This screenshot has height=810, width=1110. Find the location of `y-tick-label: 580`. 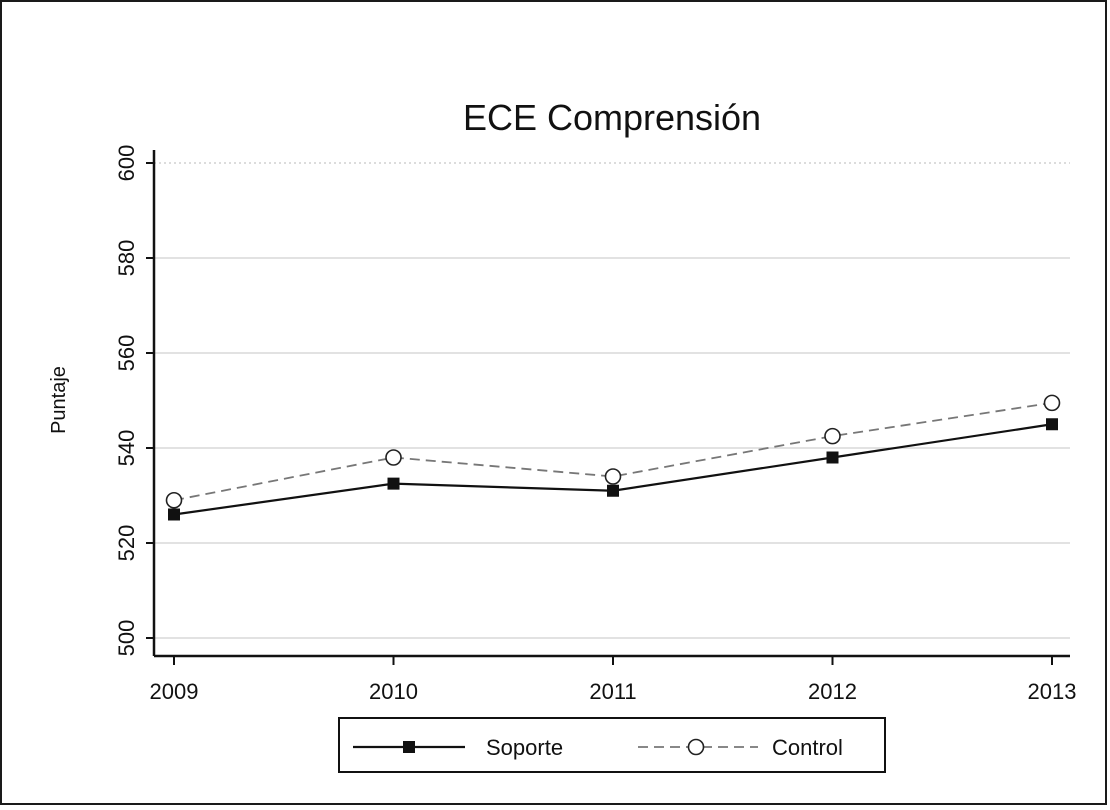

y-tick-label: 580 is located at coordinates (126, 258).